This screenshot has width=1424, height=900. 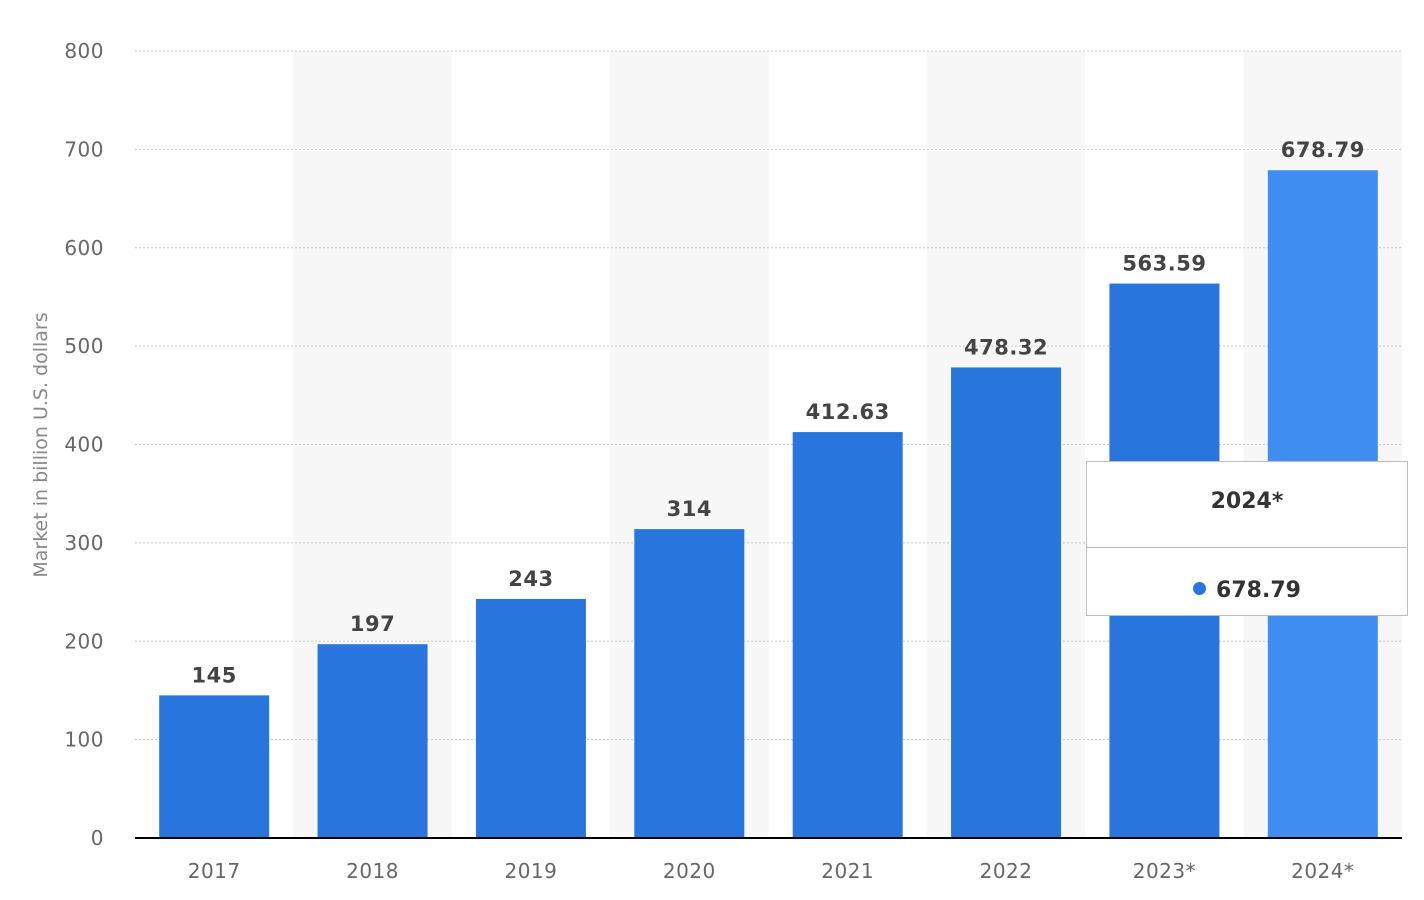 I want to click on bar-2022, so click(x=1006, y=602).